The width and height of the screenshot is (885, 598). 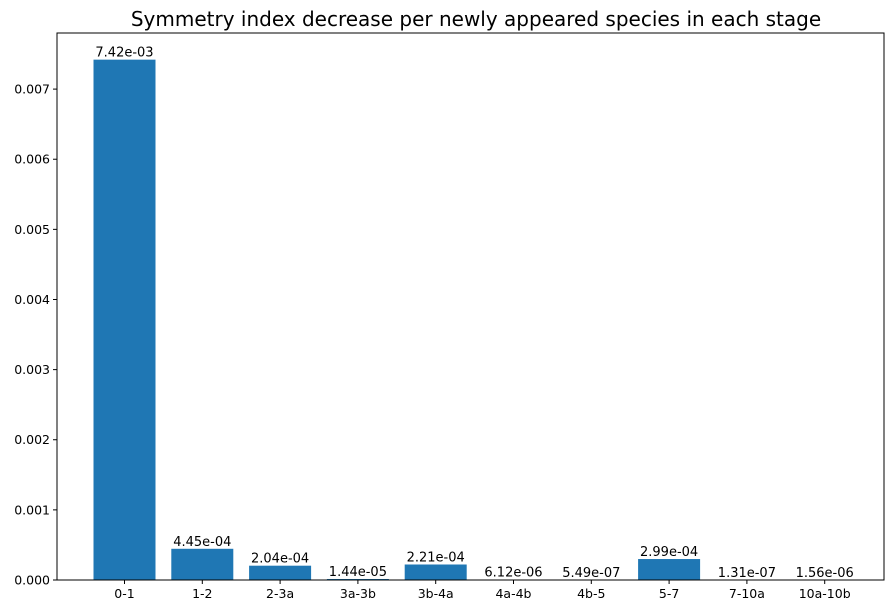 What do you see at coordinates (32, 580) in the screenshot?
I see `y-tick-label: 0.000` at bounding box center [32, 580].